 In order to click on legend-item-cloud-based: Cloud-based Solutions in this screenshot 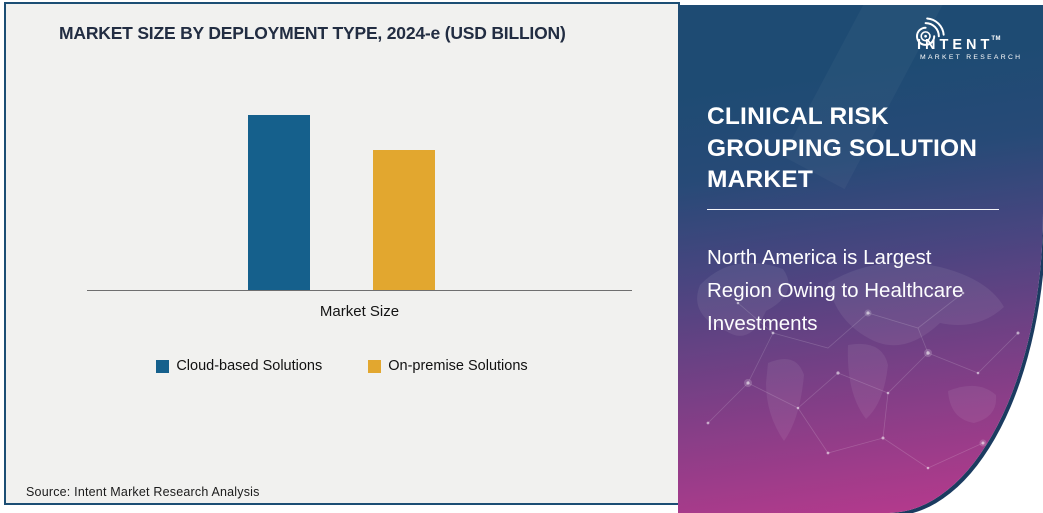, I will do `click(239, 366)`.